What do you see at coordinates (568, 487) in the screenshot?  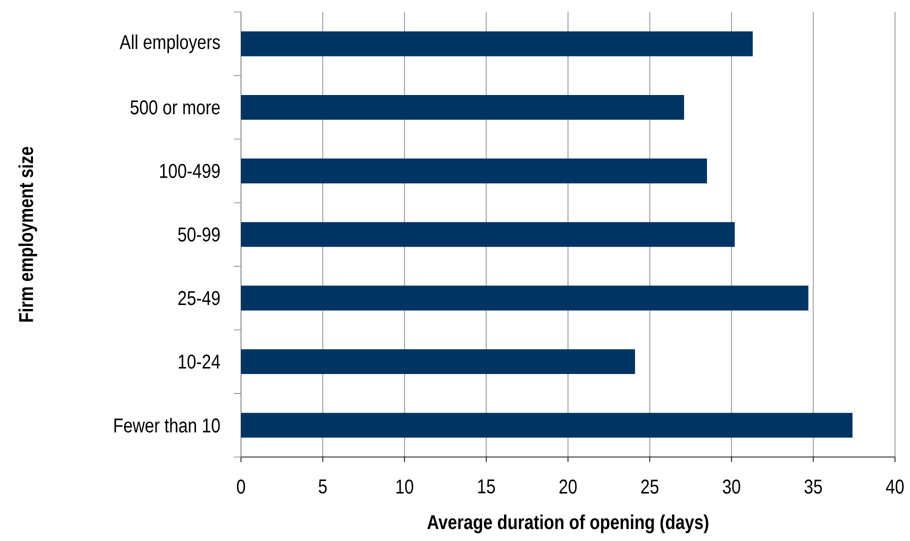 I see `x-tick-label: 20` at bounding box center [568, 487].